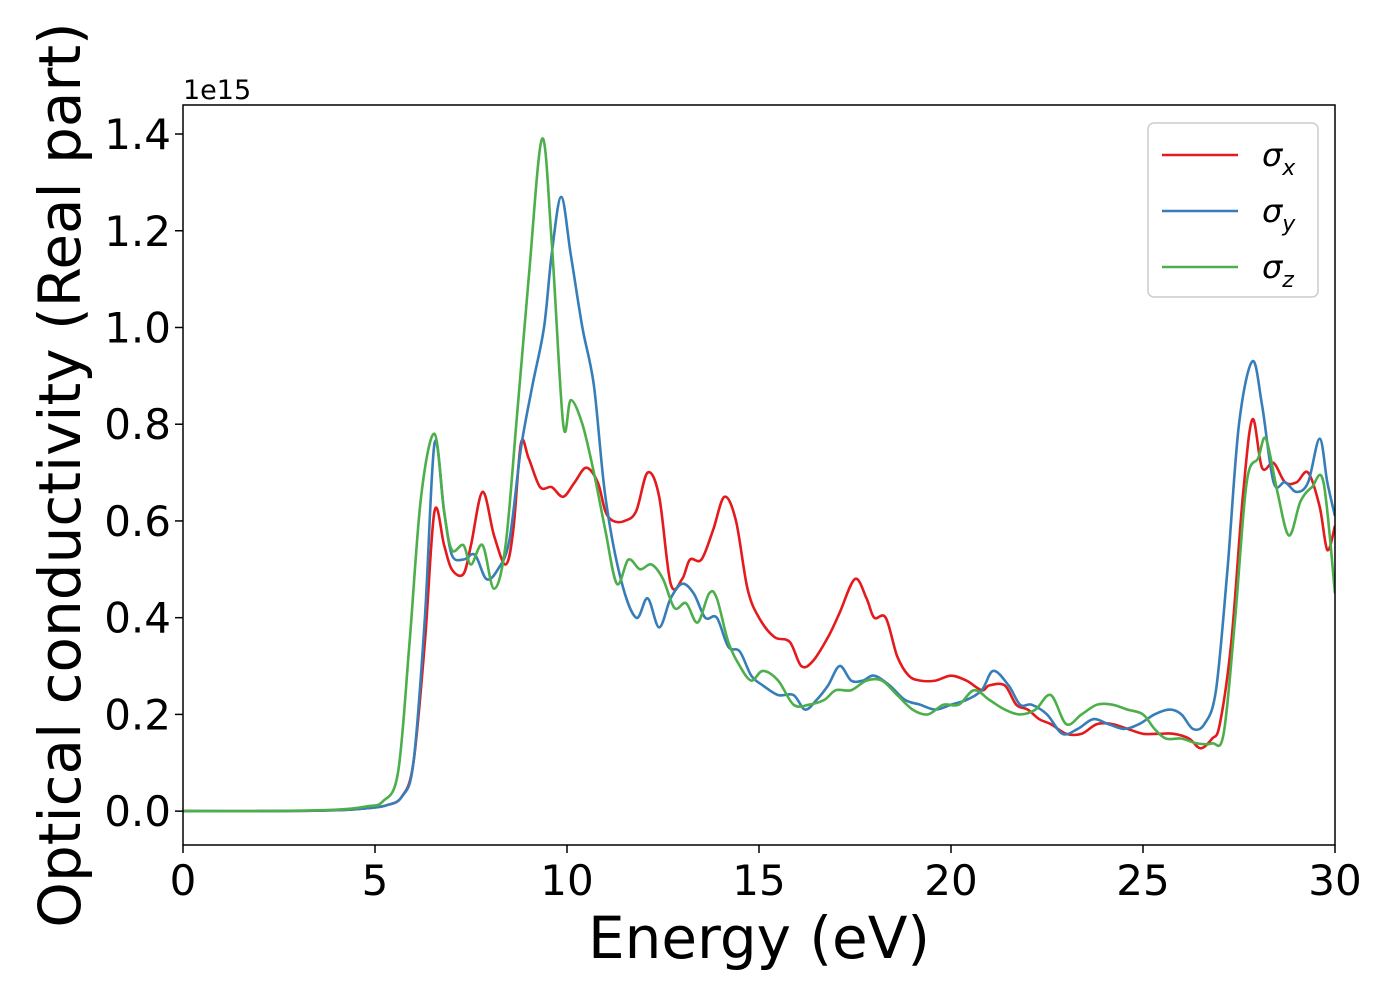 The width and height of the screenshot is (1400, 1000). What do you see at coordinates (137, 811) in the screenshot?
I see `y-tick-label: 0.0` at bounding box center [137, 811].